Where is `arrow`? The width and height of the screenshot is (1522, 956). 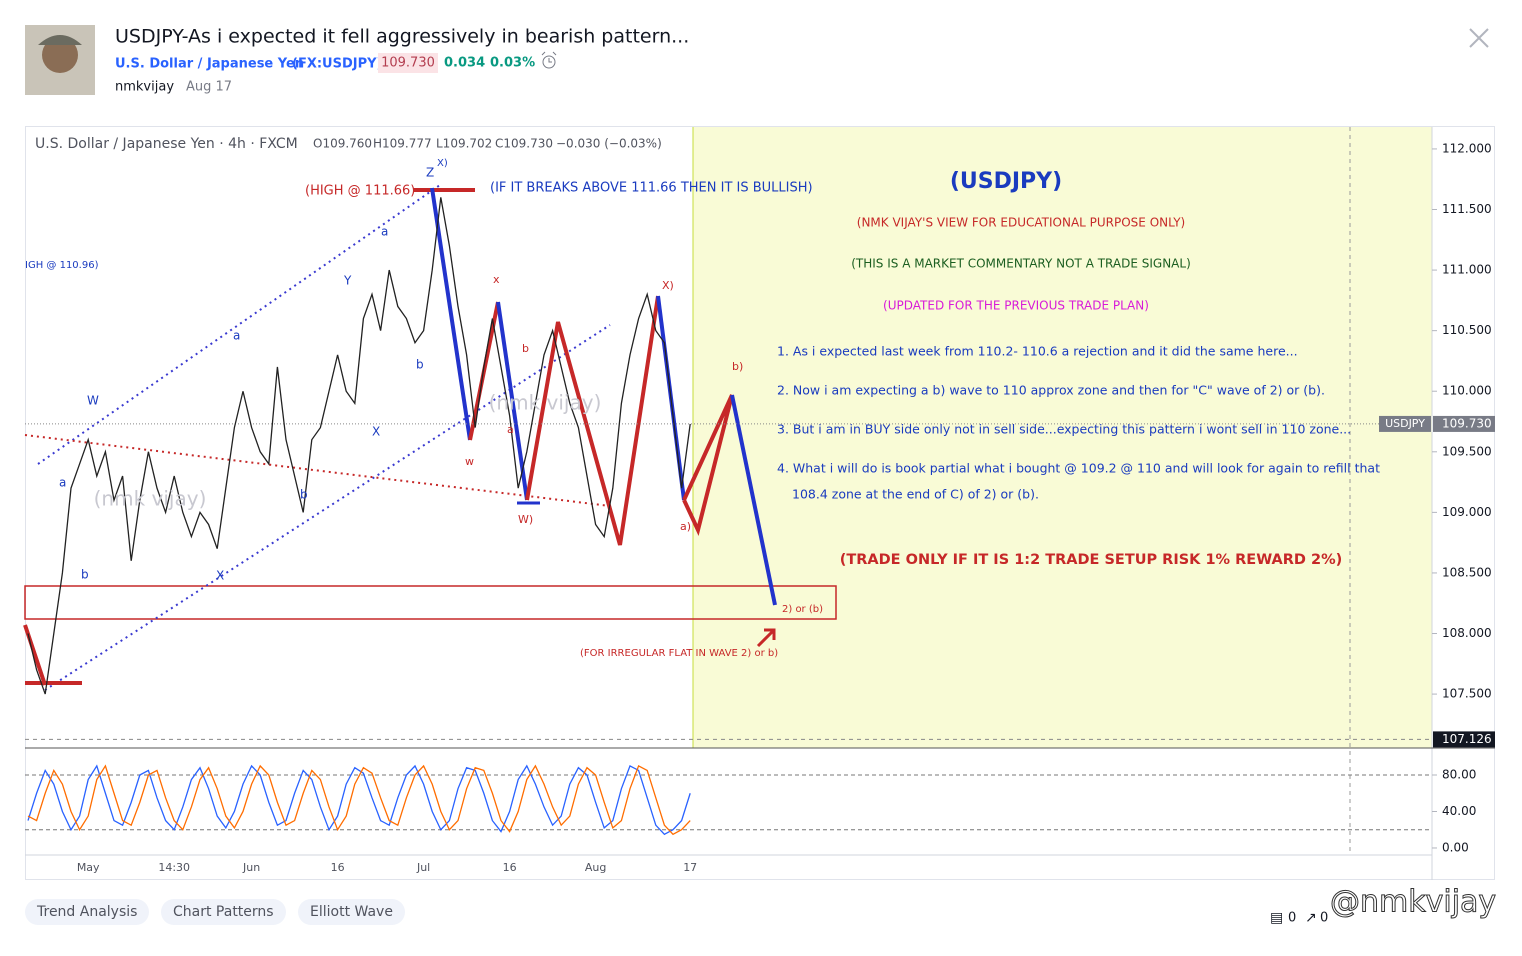 arrow is located at coordinates (766, 638).